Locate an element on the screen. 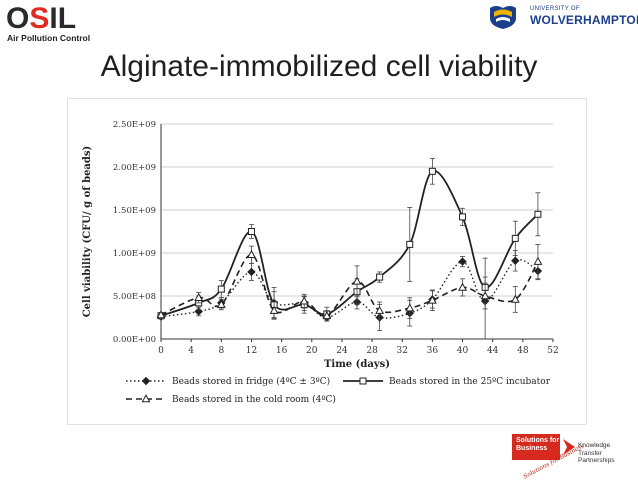  osil-logo: OSIL Air Pollution Control is located at coordinates (56, 25).